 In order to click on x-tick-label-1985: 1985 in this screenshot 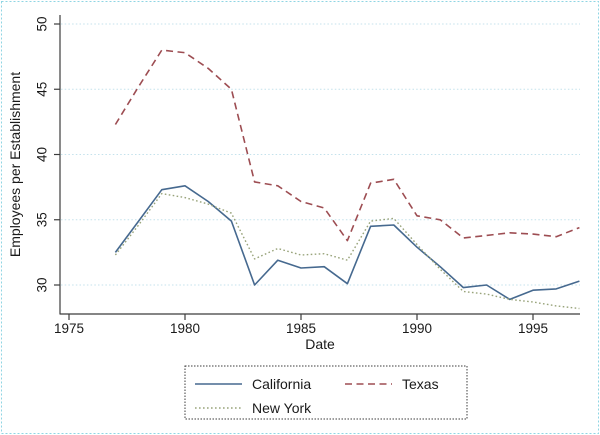, I will do `click(301, 328)`.